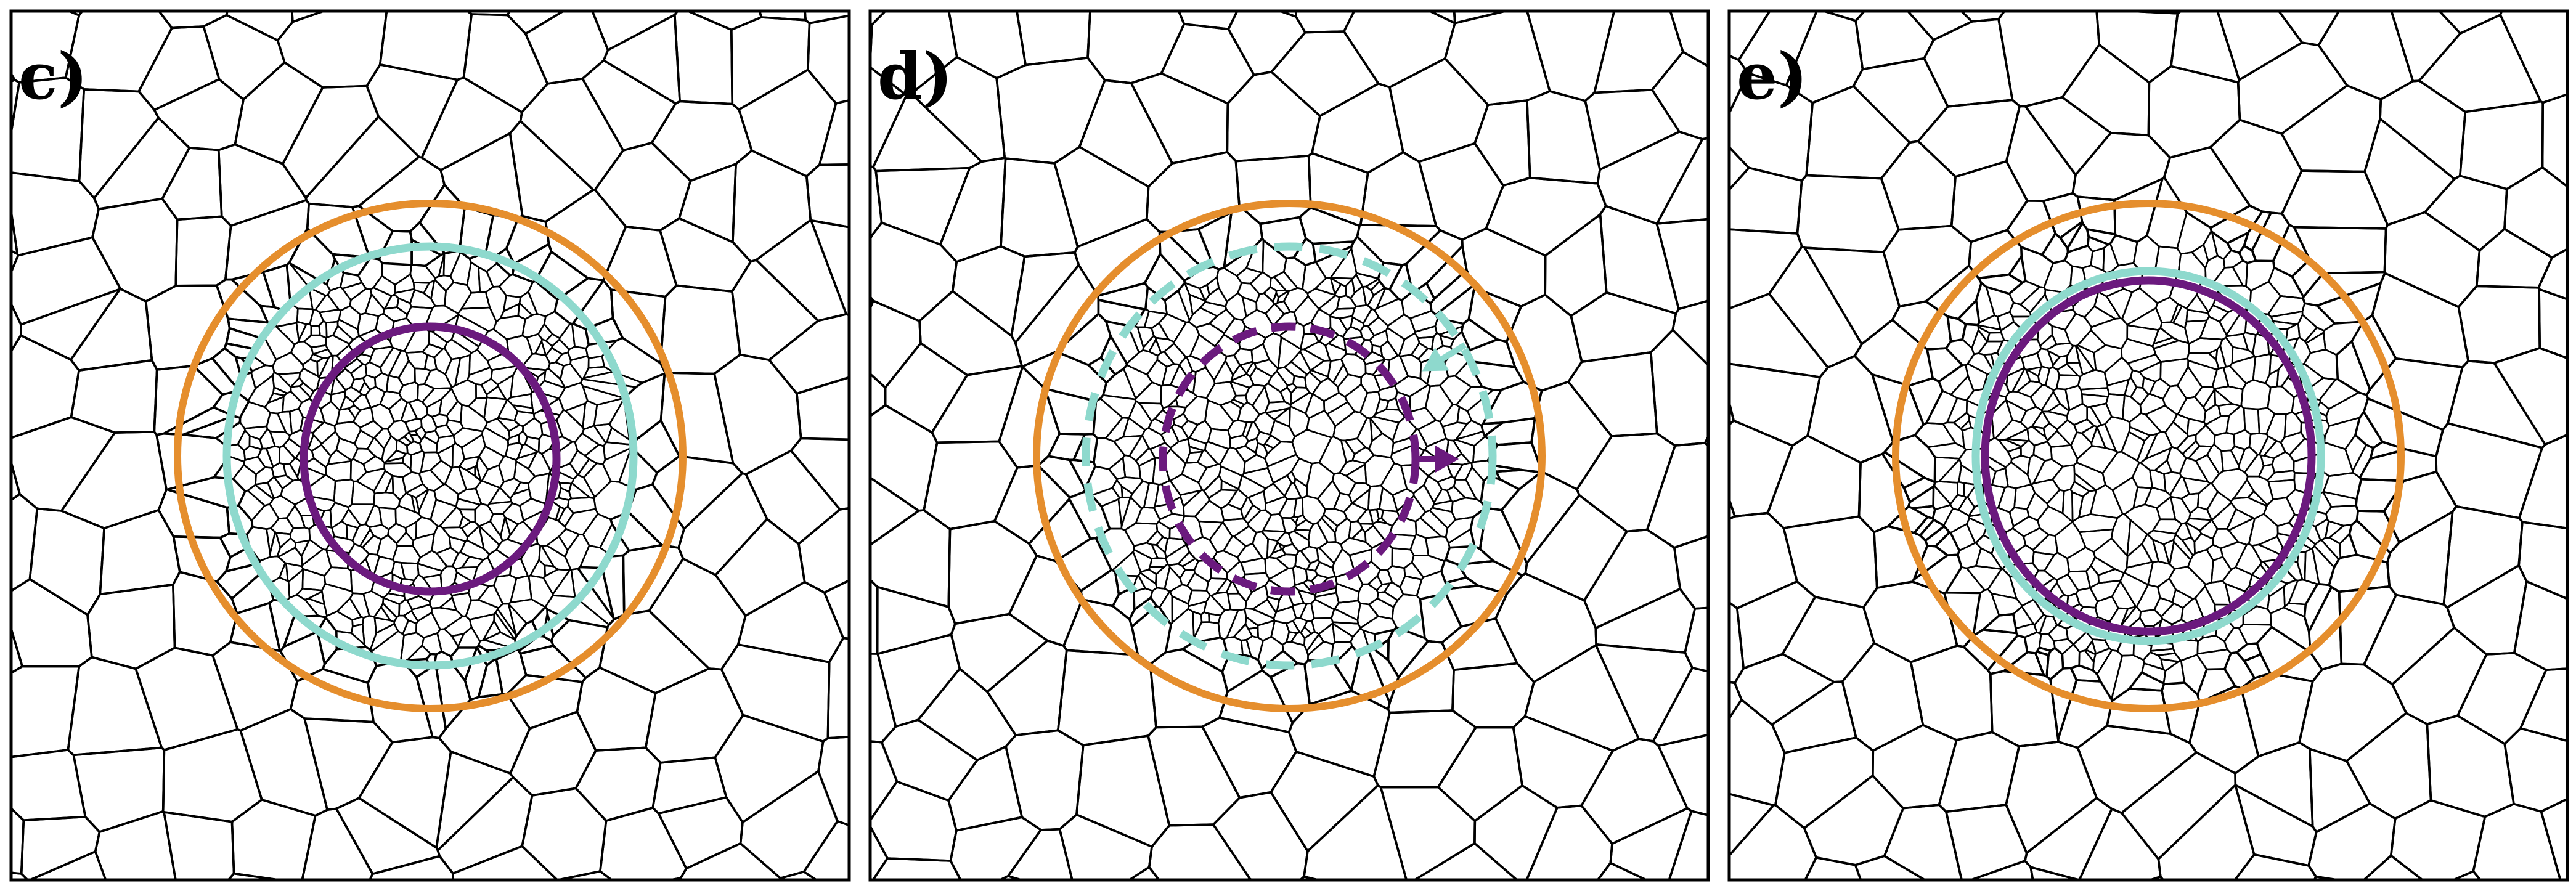 The width and height of the screenshot is (2576, 891). What do you see at coordinates (1445, 357) in the screenshot?
I see `panel-d-shrink-arrow` at bounding box center [1445, 357].